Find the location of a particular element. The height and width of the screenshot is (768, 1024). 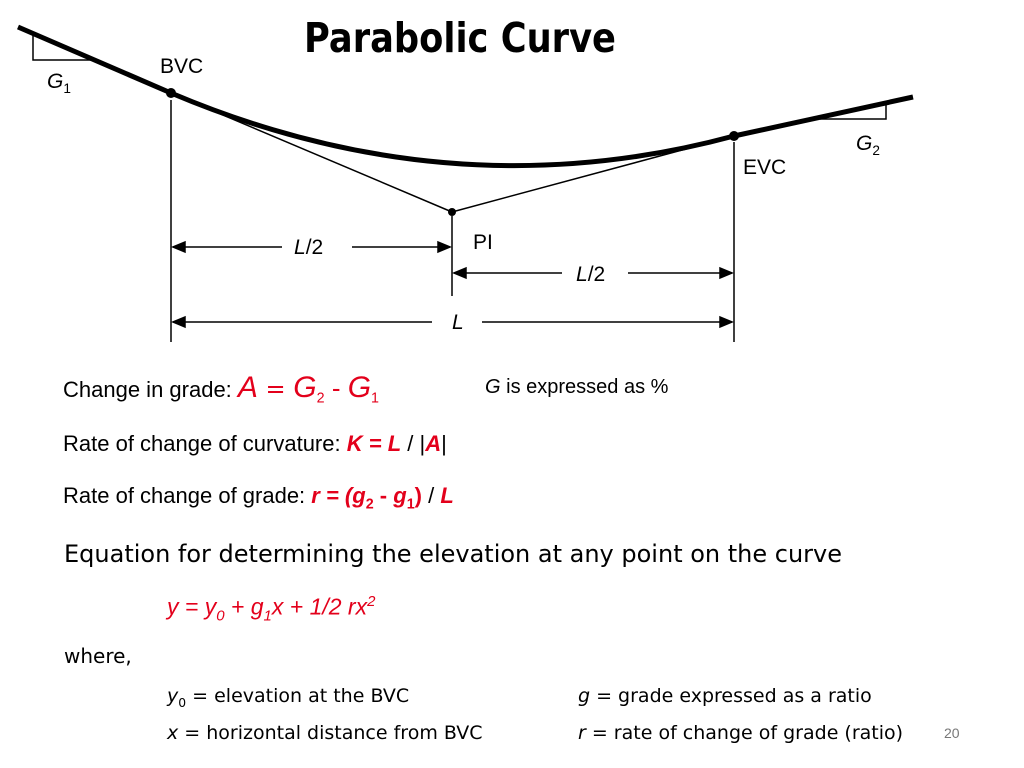

rate-curvature-end: | is located at coordinates (444, 443).